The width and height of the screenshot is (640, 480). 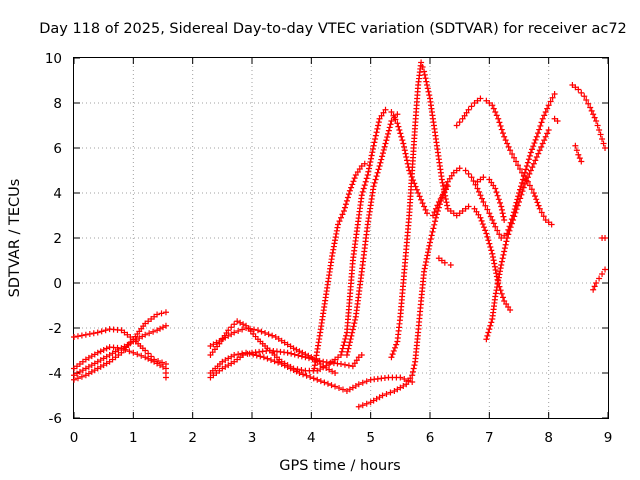 I want to click on y-tick-label: 6, so click(x=57, y=149).